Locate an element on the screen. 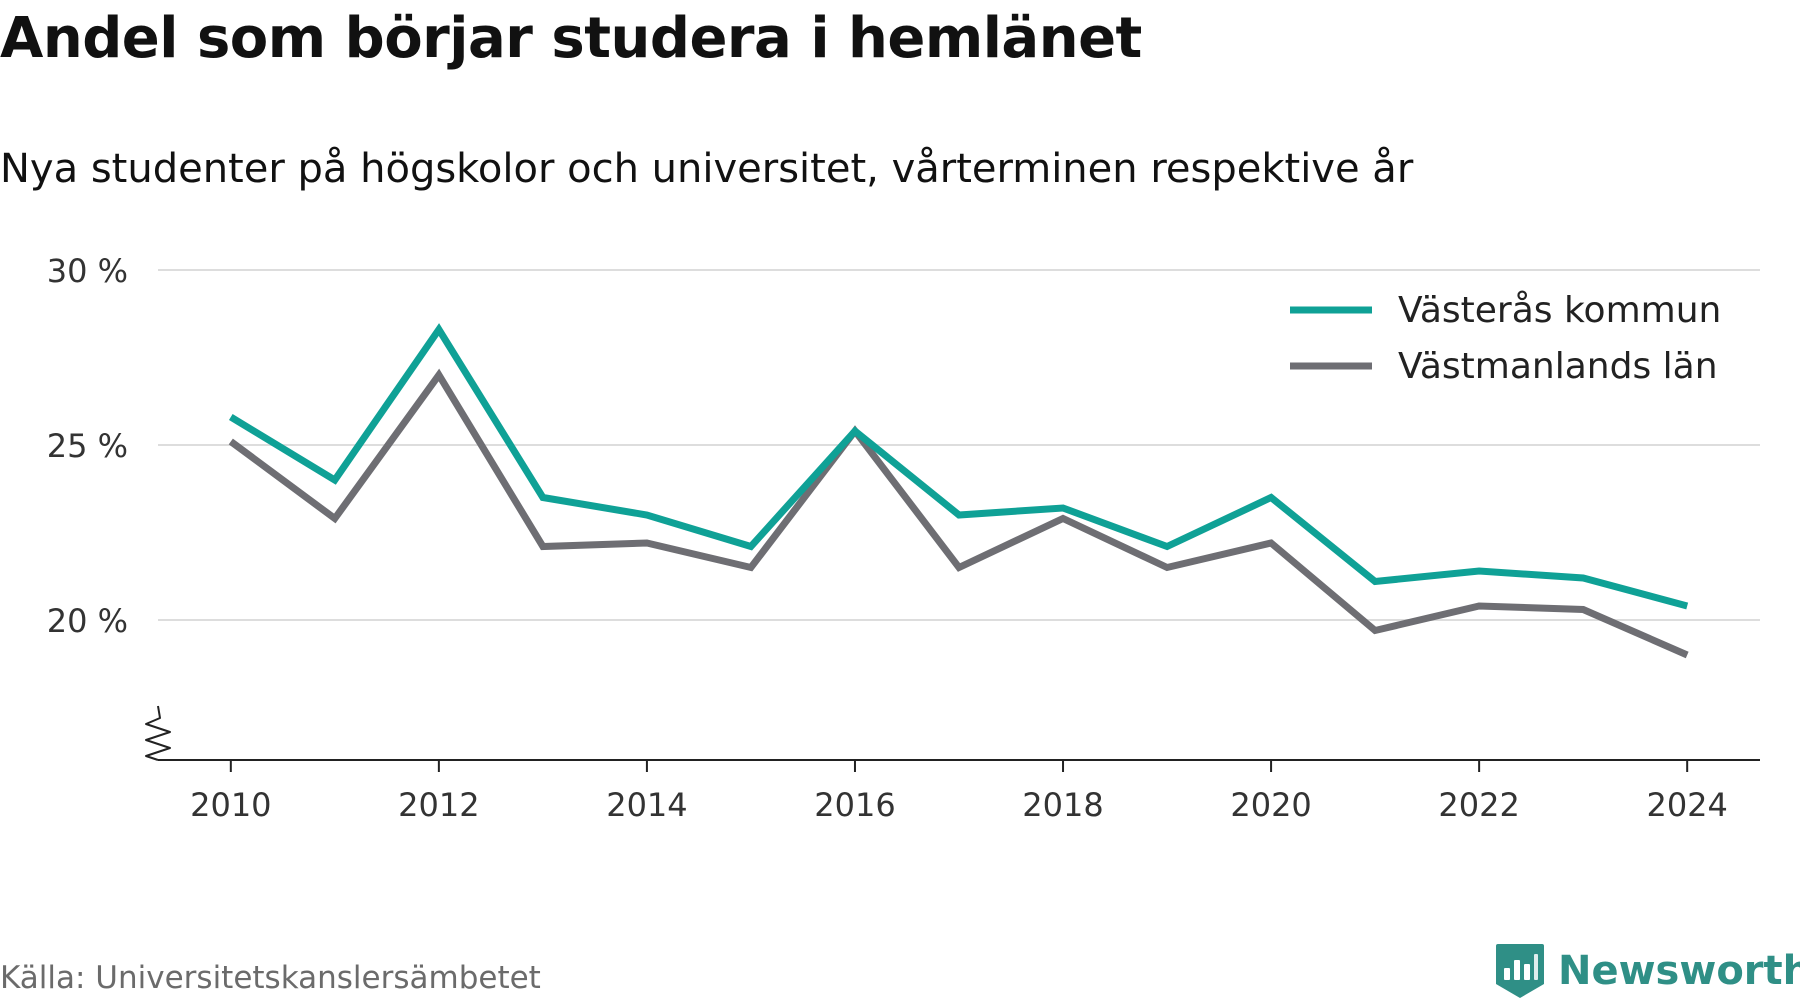 This screenshot has width=1800, height=1000. x-tick-label: 2010 is located at coordinates (230, 805).